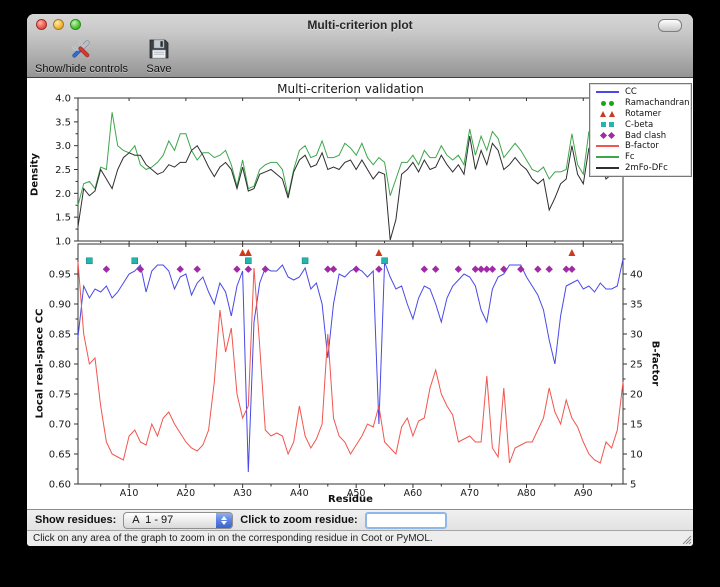 Image resolution: width=720 pixels, height=587 pixels. What do you see at coordinates (60, 485) in the screenshot?
I see `svg-text: 0.60` at bounding box center [60, 485].